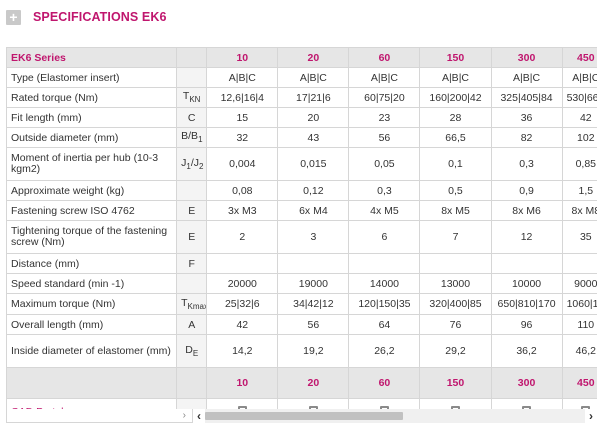  Describe the element at coordinates (242, 57) in the screenshot. I see `size-header: 10` at that location.